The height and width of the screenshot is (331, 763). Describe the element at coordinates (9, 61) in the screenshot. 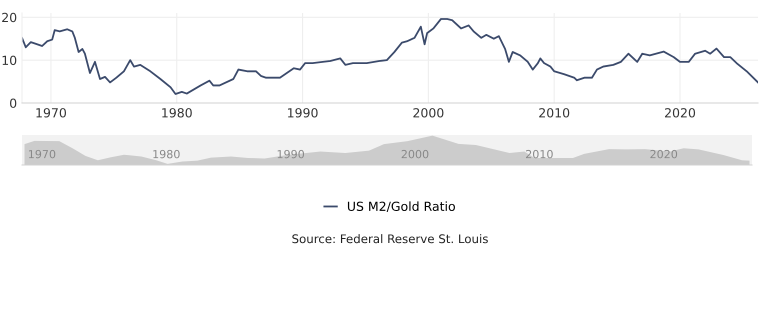

I see `y-tick-label: 10` at that location.